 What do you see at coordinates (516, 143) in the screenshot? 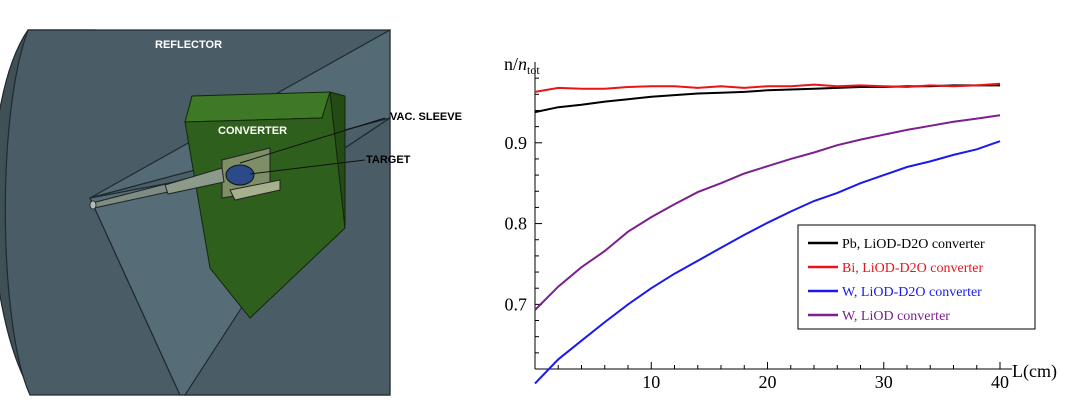
I see `y-tick-label: 0.9` at bounding box center [516, 143].